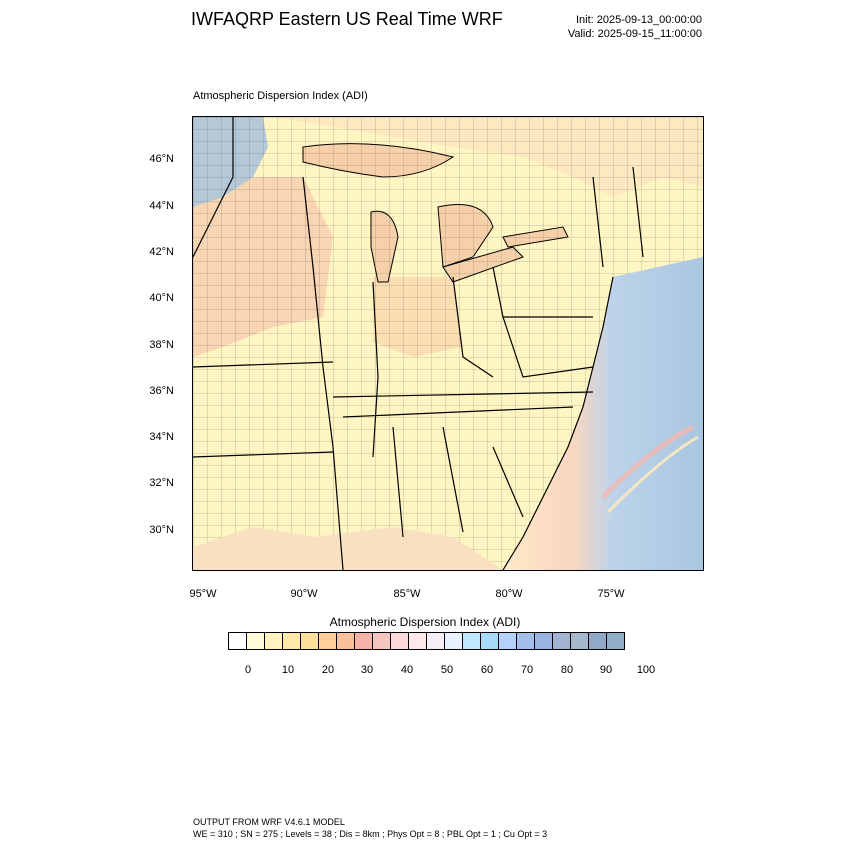 This screenshot has width=850, height=850. I want to click on lat-label: 30°N, so click(161, 530).